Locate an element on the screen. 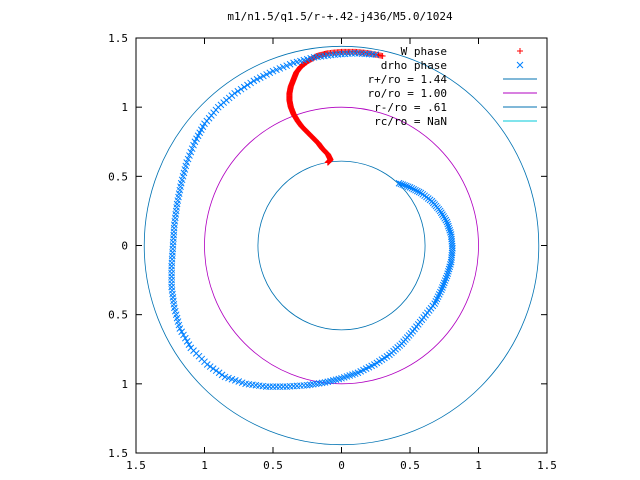  legend-label: ro/ro = 1.00 is located at coordinates (407, 93).